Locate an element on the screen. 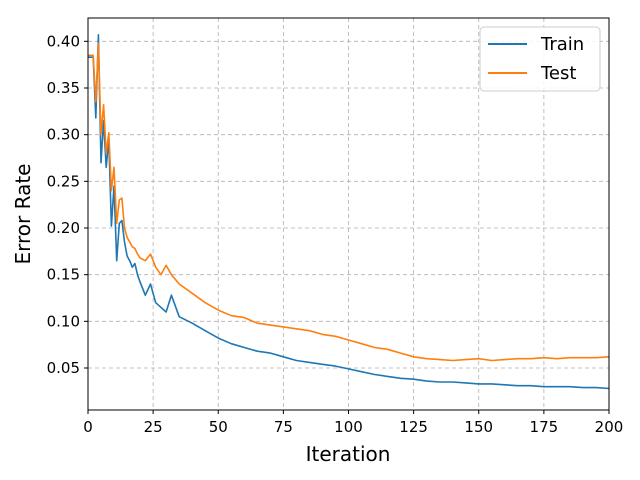 This screenshot has height=480, width=640. legend-label-train: Train is located at coordinates (562, 44).